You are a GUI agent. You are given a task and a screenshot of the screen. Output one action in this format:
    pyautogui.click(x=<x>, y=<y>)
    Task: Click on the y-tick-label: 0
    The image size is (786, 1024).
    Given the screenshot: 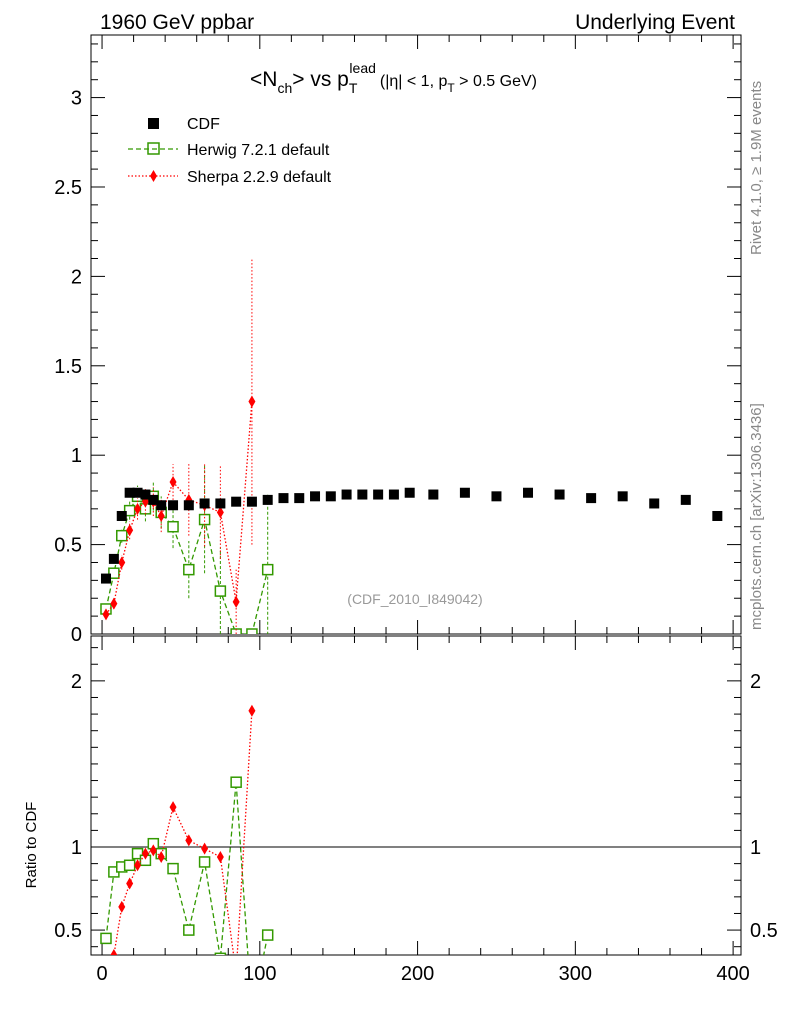 What is the action you would take?
    pyautogui.click(x=76, y=635)
    